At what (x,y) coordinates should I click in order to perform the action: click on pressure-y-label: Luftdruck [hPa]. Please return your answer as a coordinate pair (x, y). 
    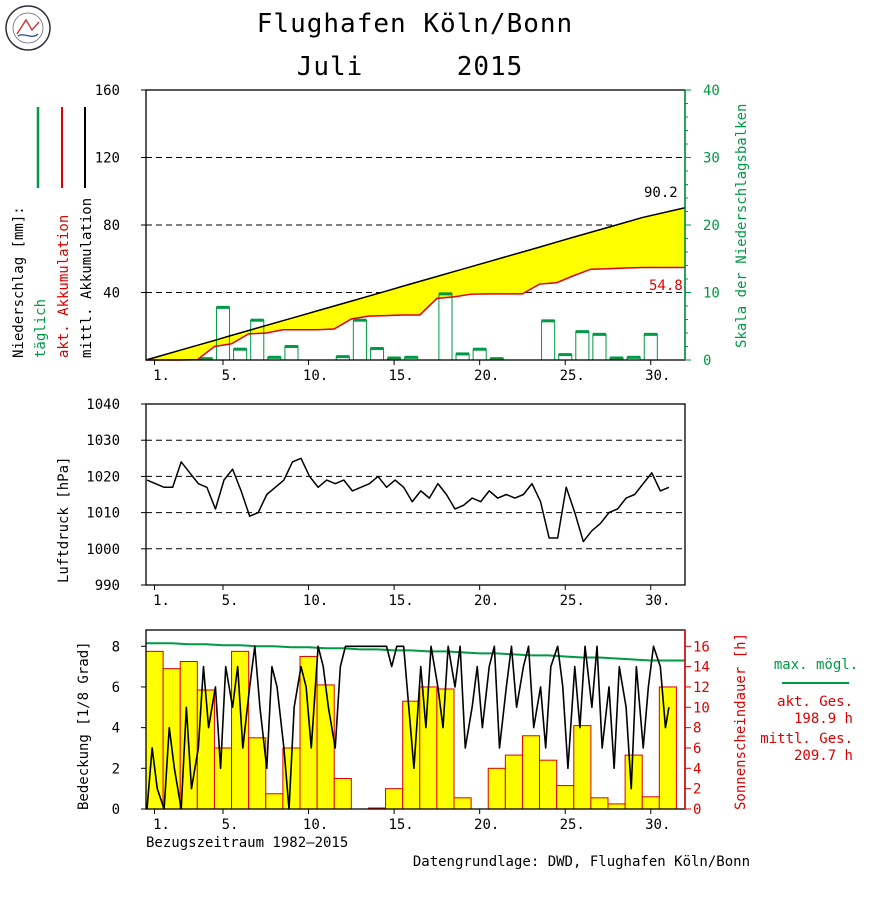
    Looking at the image, I should click on (64, 520).